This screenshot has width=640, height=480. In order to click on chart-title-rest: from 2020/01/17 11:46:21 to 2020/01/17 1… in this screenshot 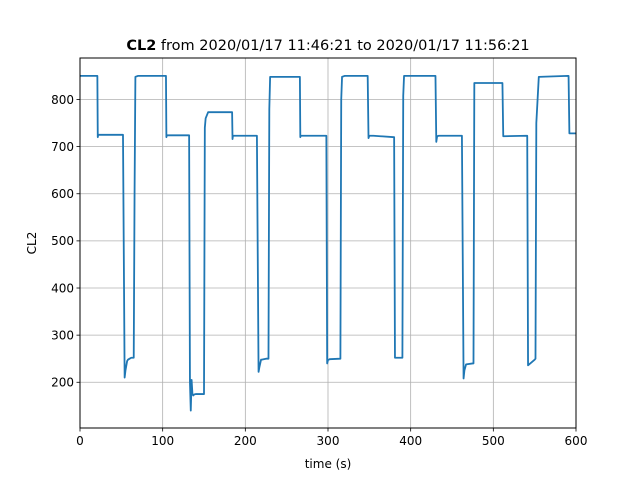, I will do `click(342, 46)`.